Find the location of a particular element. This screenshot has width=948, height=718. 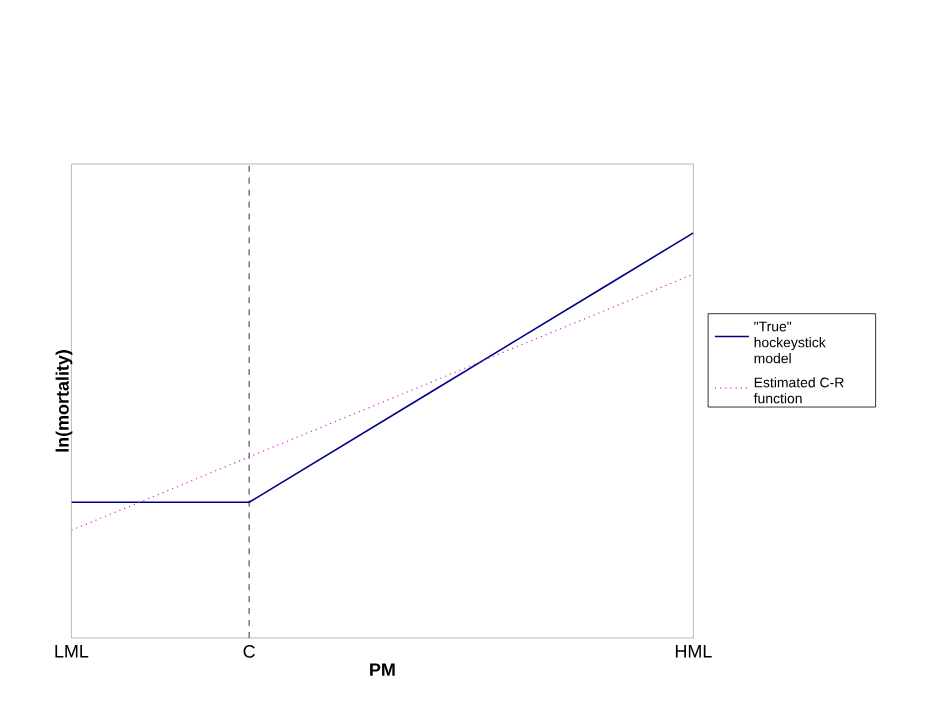

x-axis-title: PM is located at coordinates (382, 669).